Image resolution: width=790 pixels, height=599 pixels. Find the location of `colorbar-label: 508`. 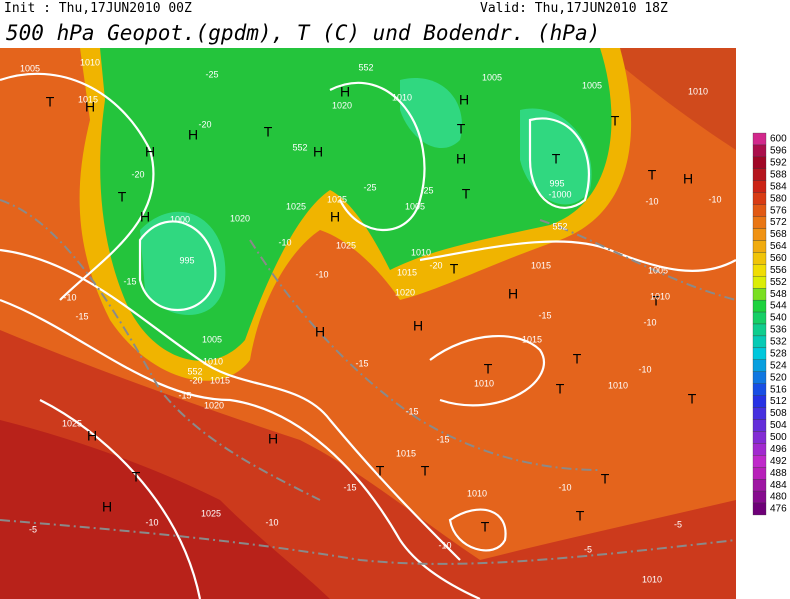

colorbar-label: 508 is located at coordinates (778, 413).